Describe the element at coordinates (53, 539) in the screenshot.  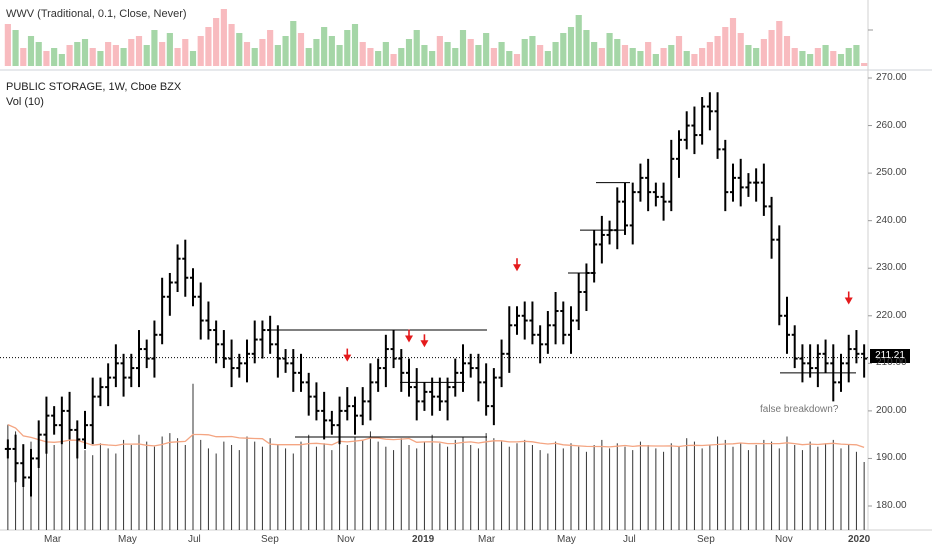
I see `x-tick-label: Mar` at that location.